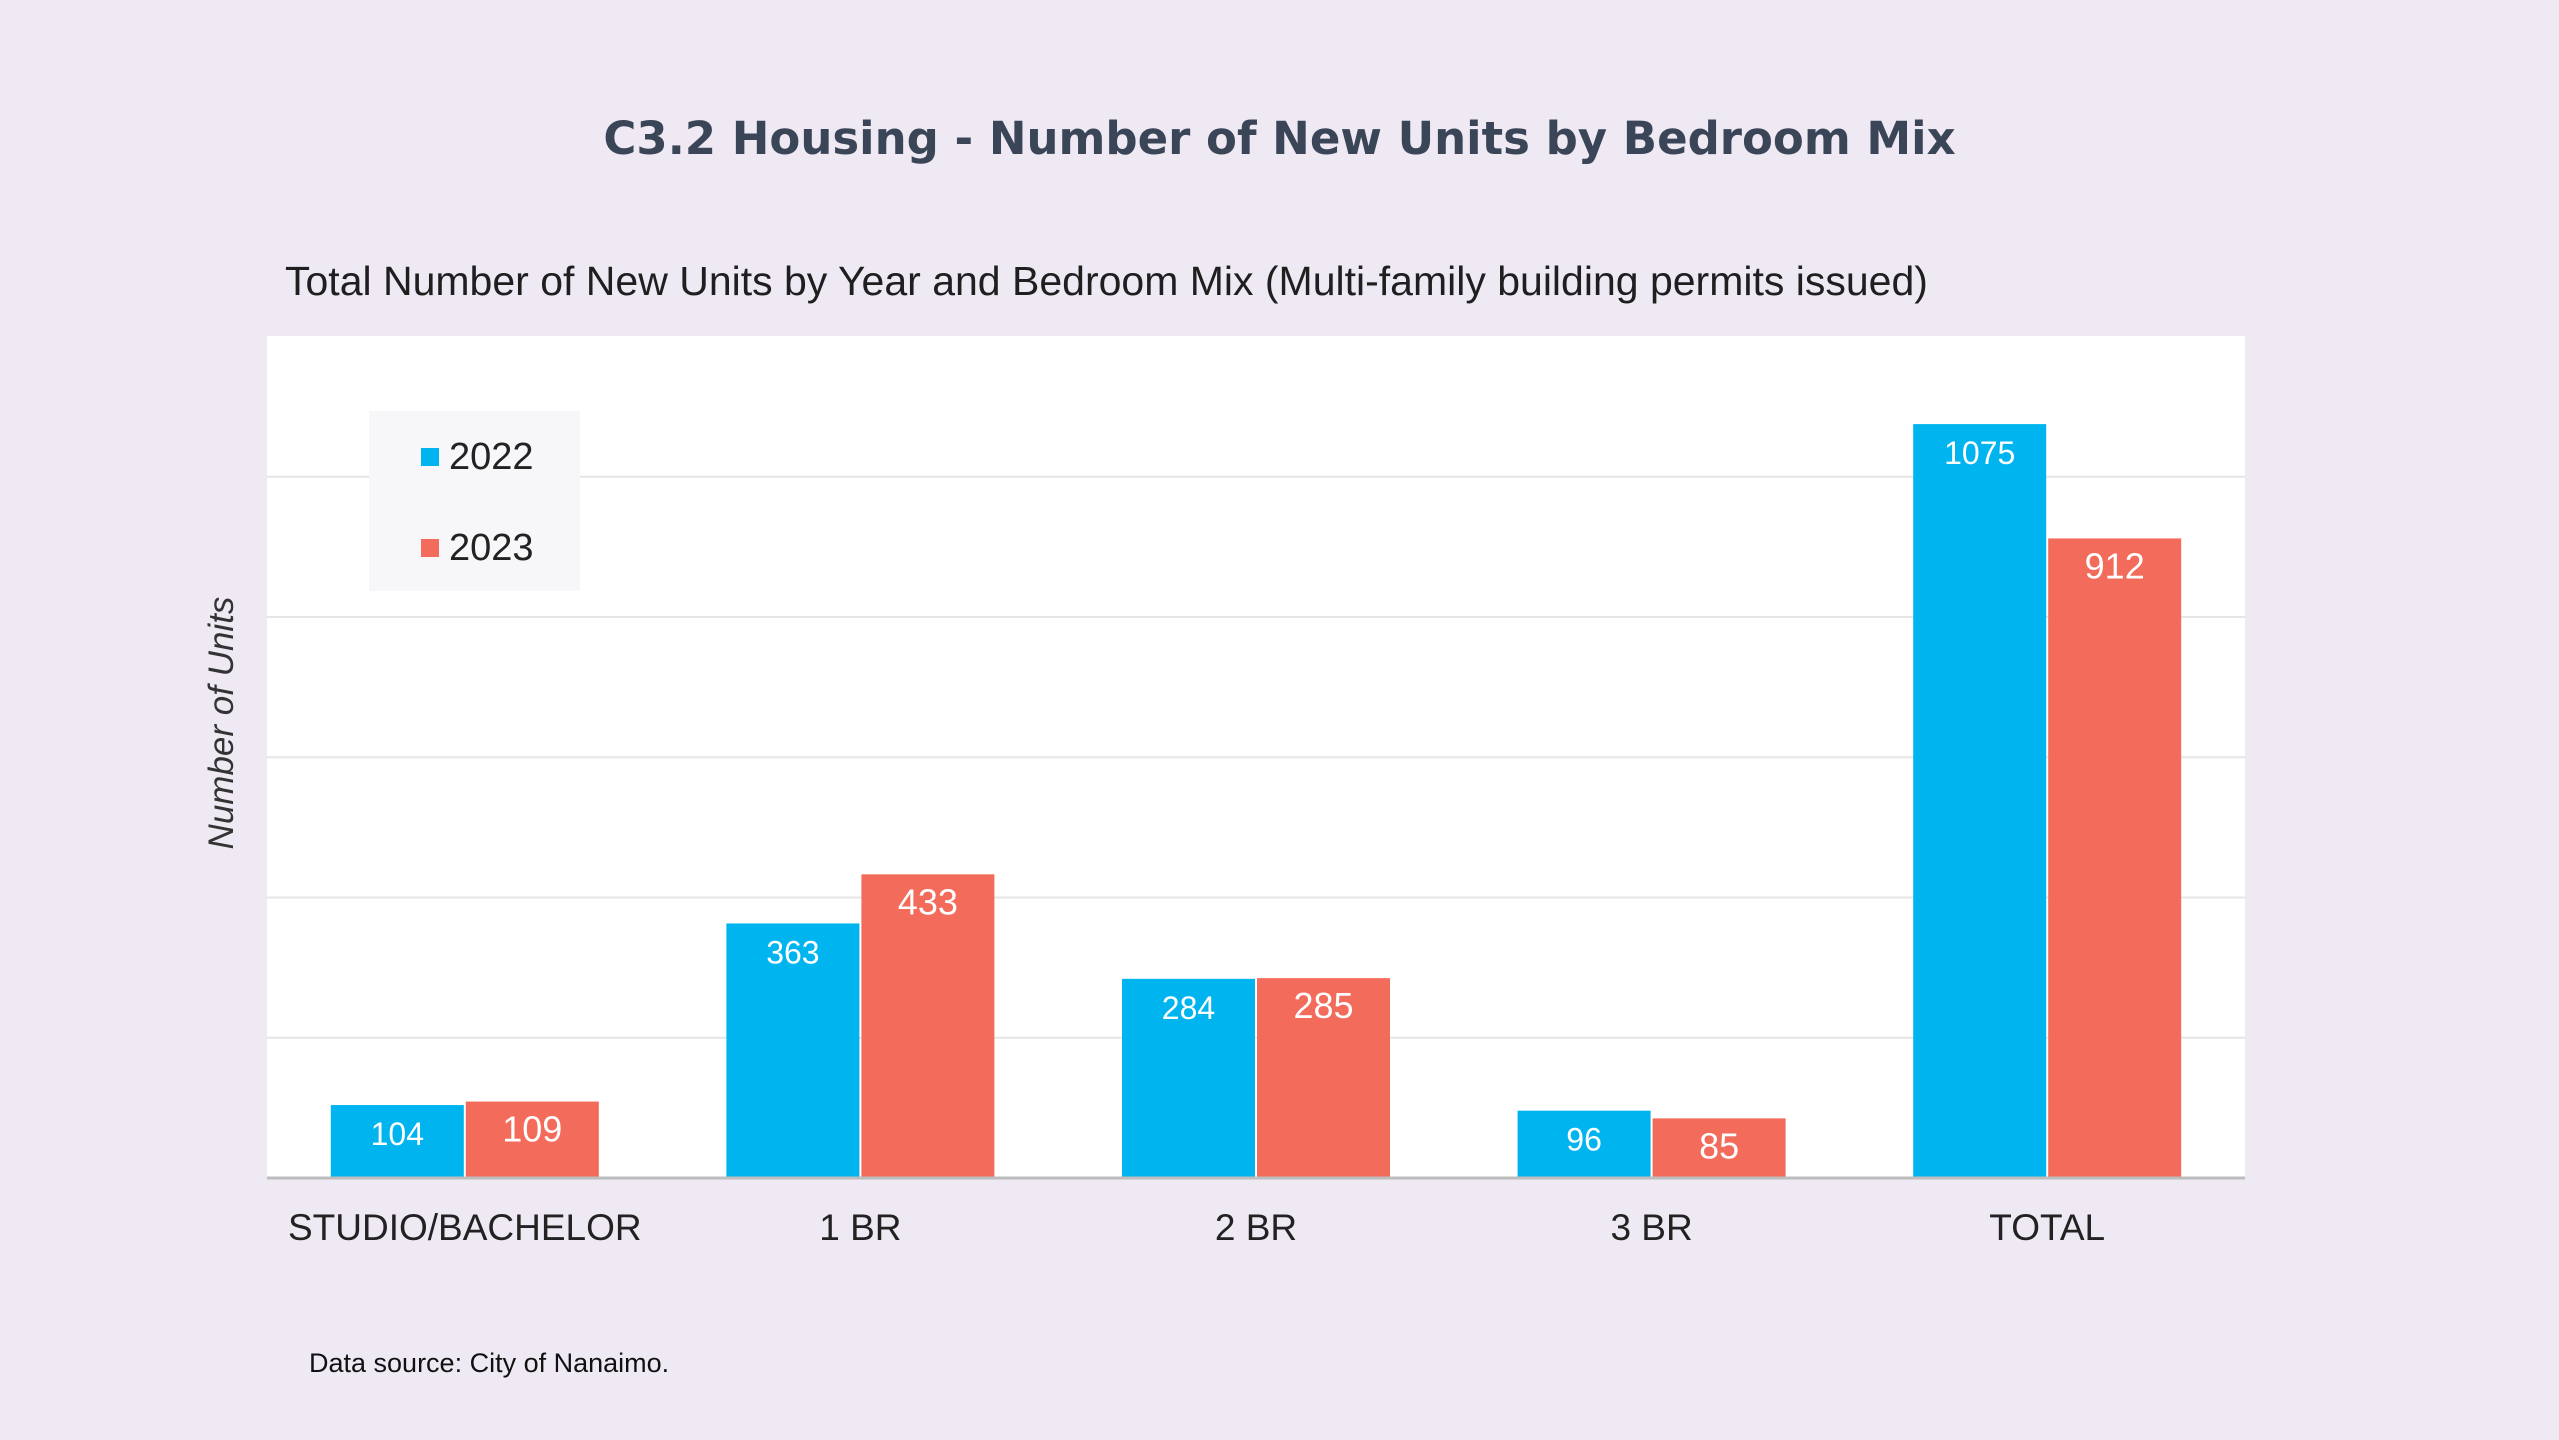 This screenshot has height=1440, width=2559. I want to click on data-label-2023-3: 85, so click(1719, 1145).